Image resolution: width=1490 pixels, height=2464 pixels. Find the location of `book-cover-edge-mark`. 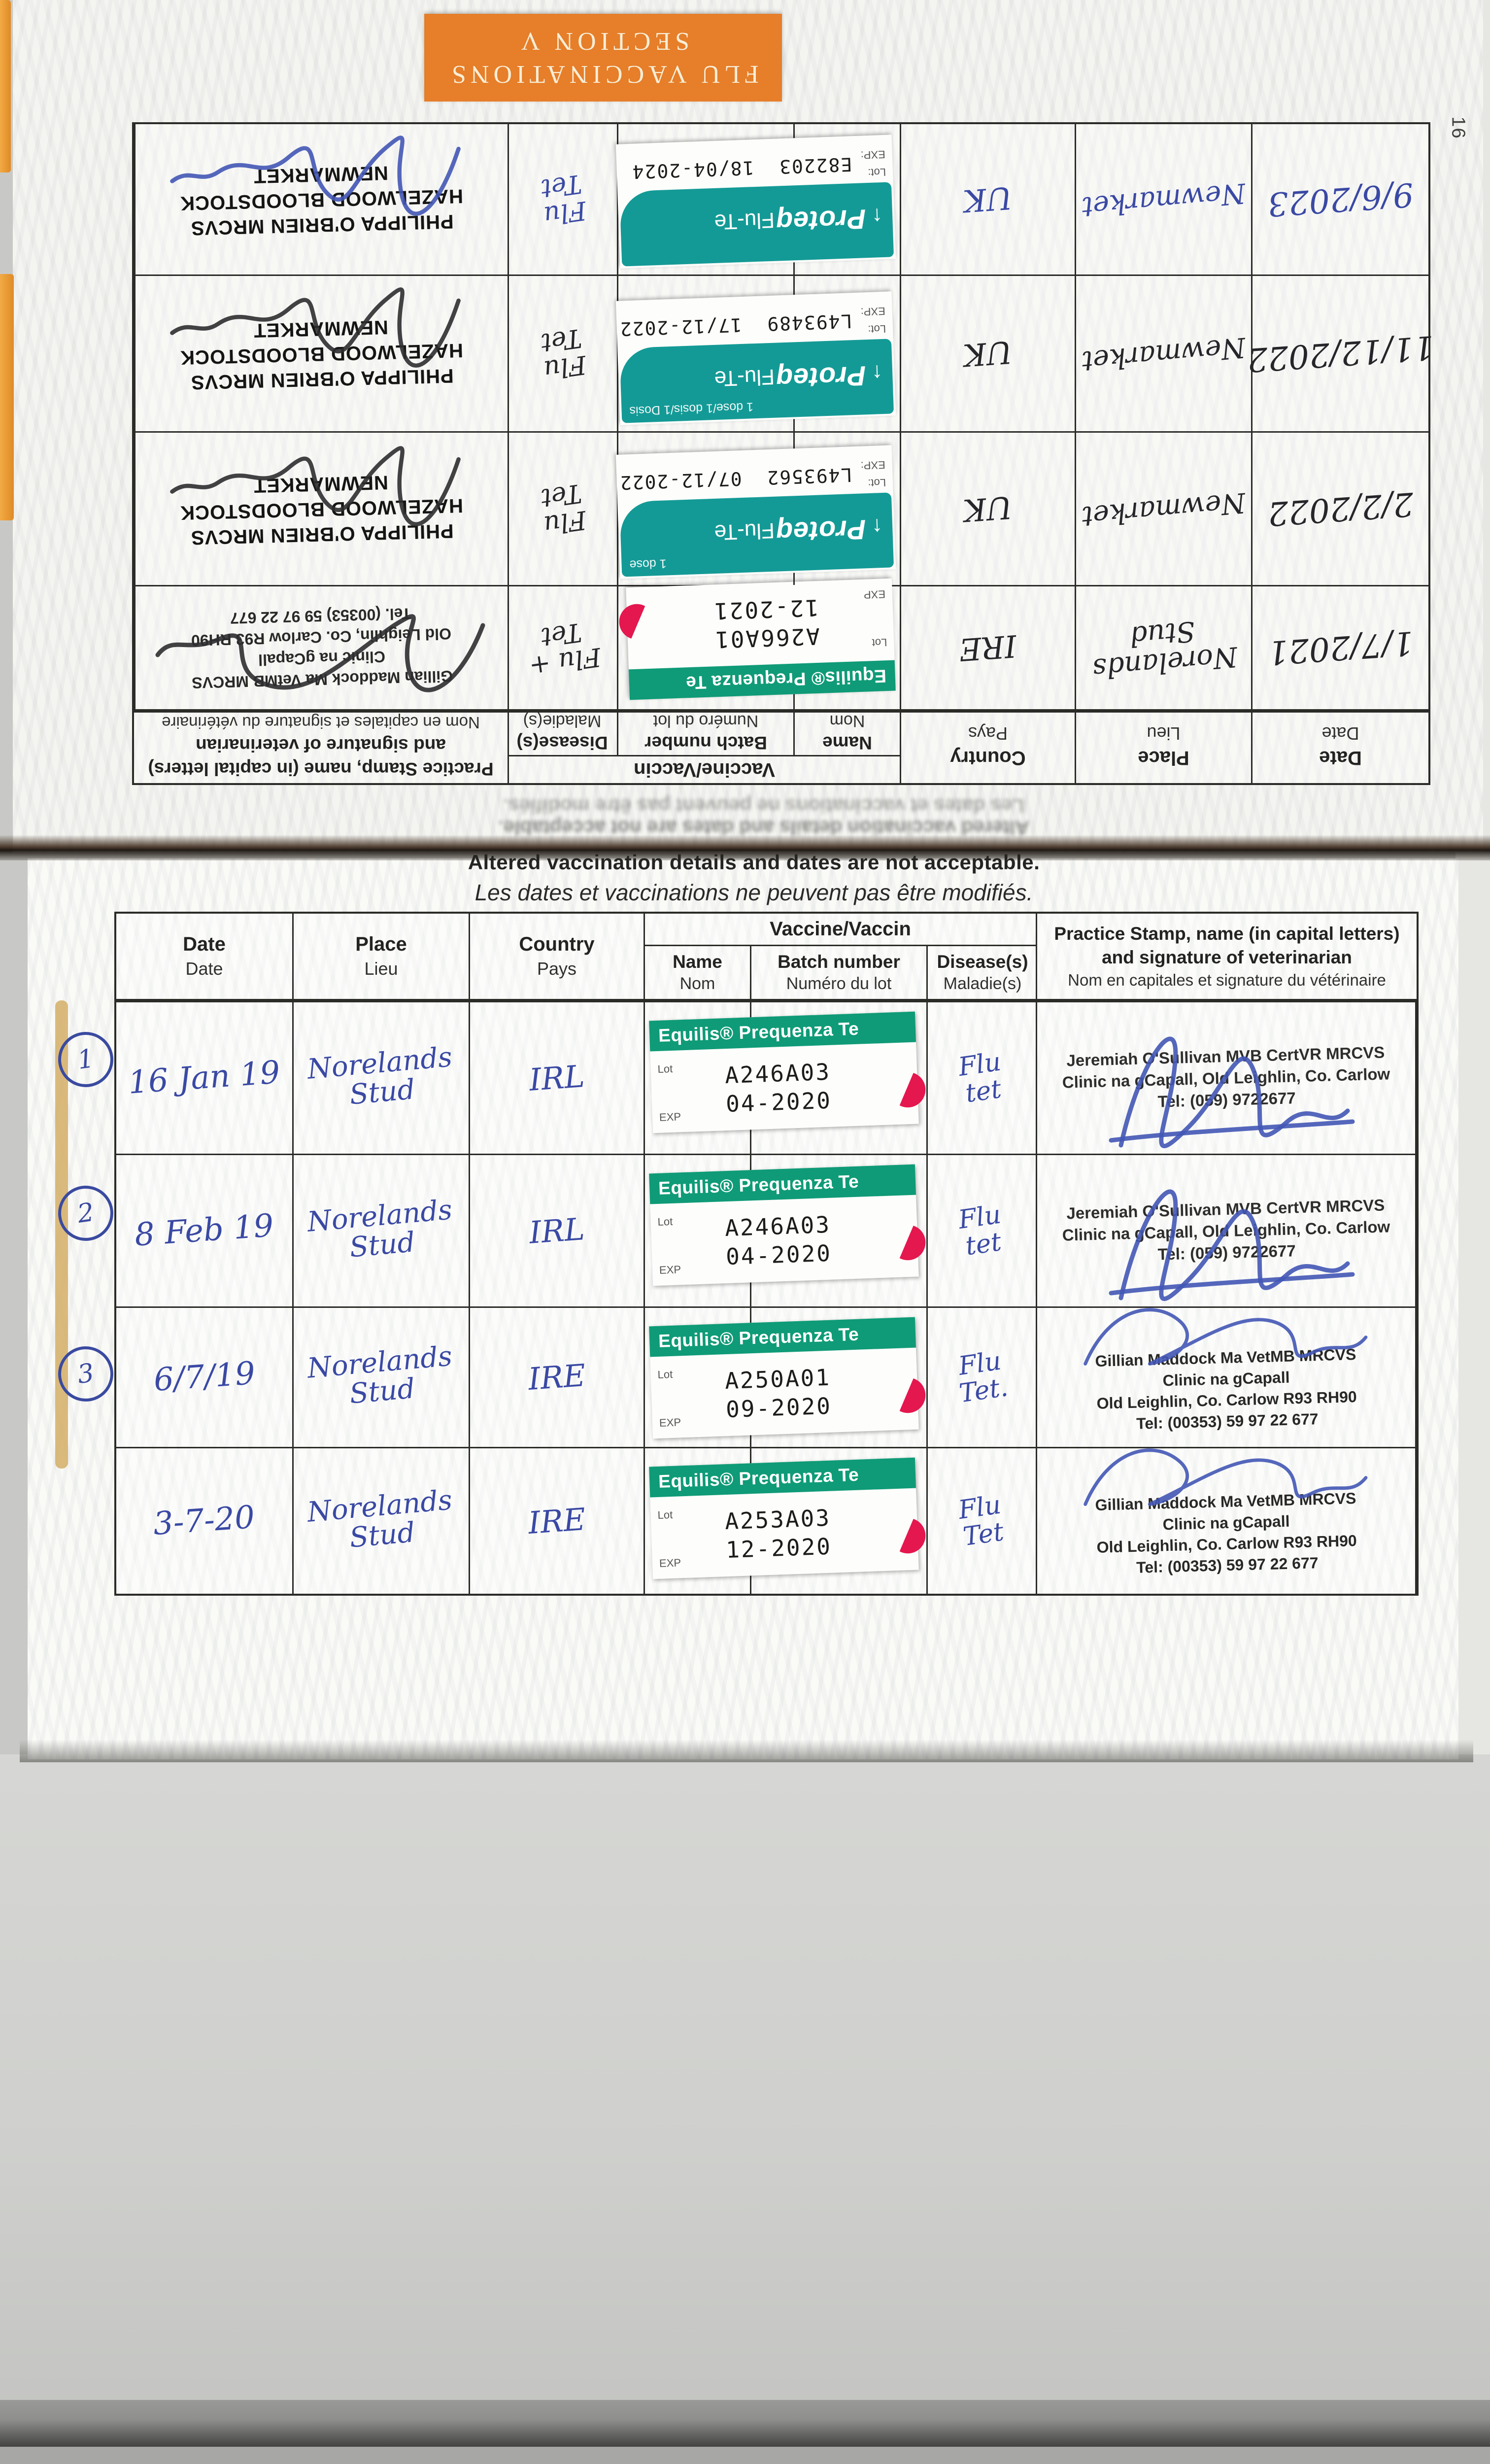

book-cover-edge-mark is located at coordinates (61, 1234).